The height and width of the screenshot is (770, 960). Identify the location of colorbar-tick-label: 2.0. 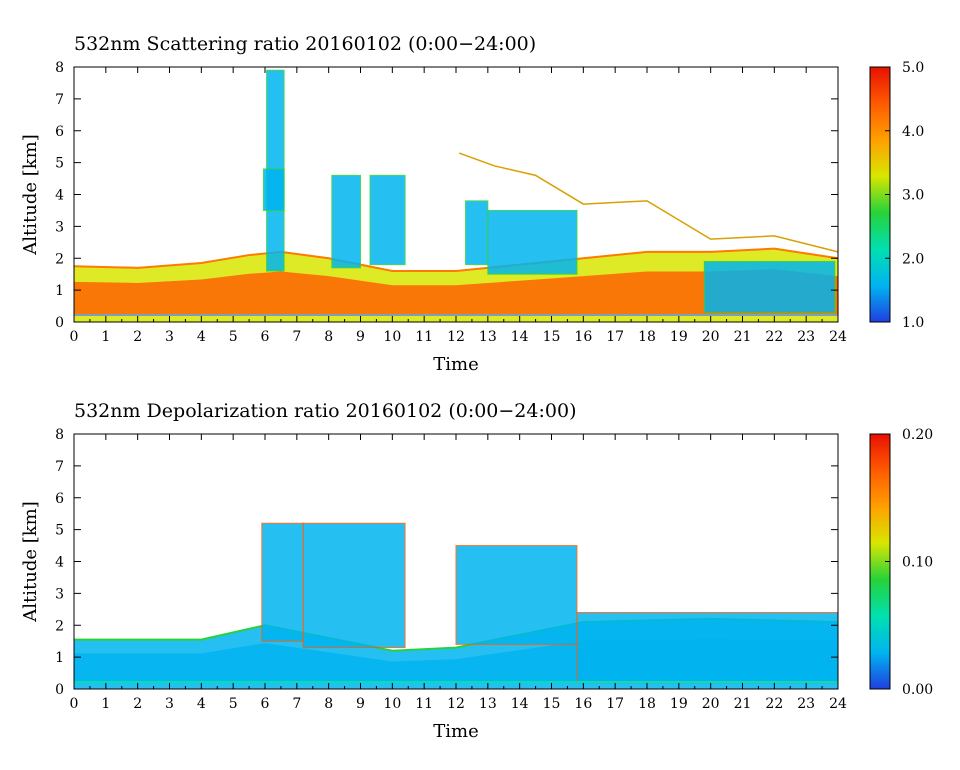
(913, 259).